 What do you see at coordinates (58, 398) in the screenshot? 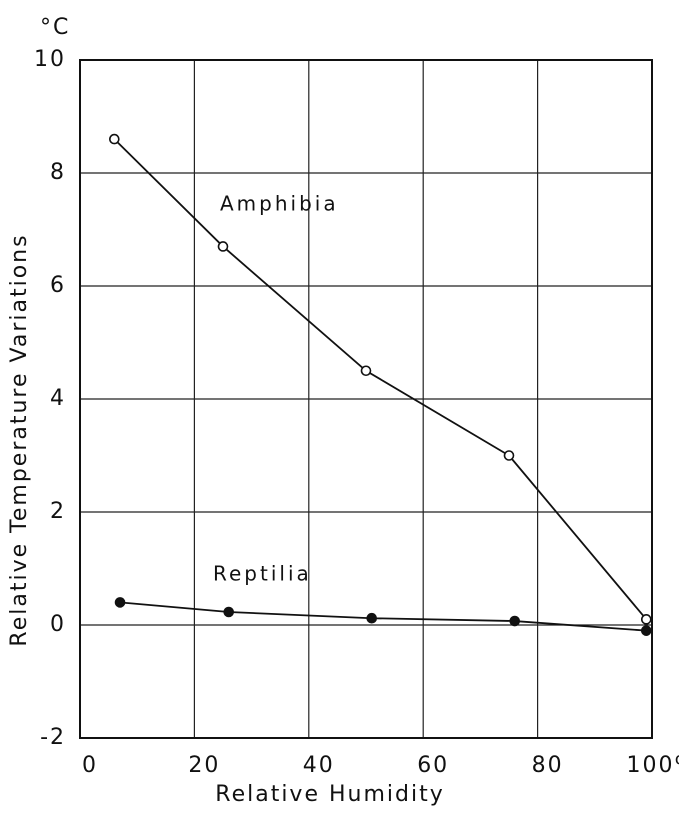
I see `y-tick-label: 4` at bounding box center [58, 398].